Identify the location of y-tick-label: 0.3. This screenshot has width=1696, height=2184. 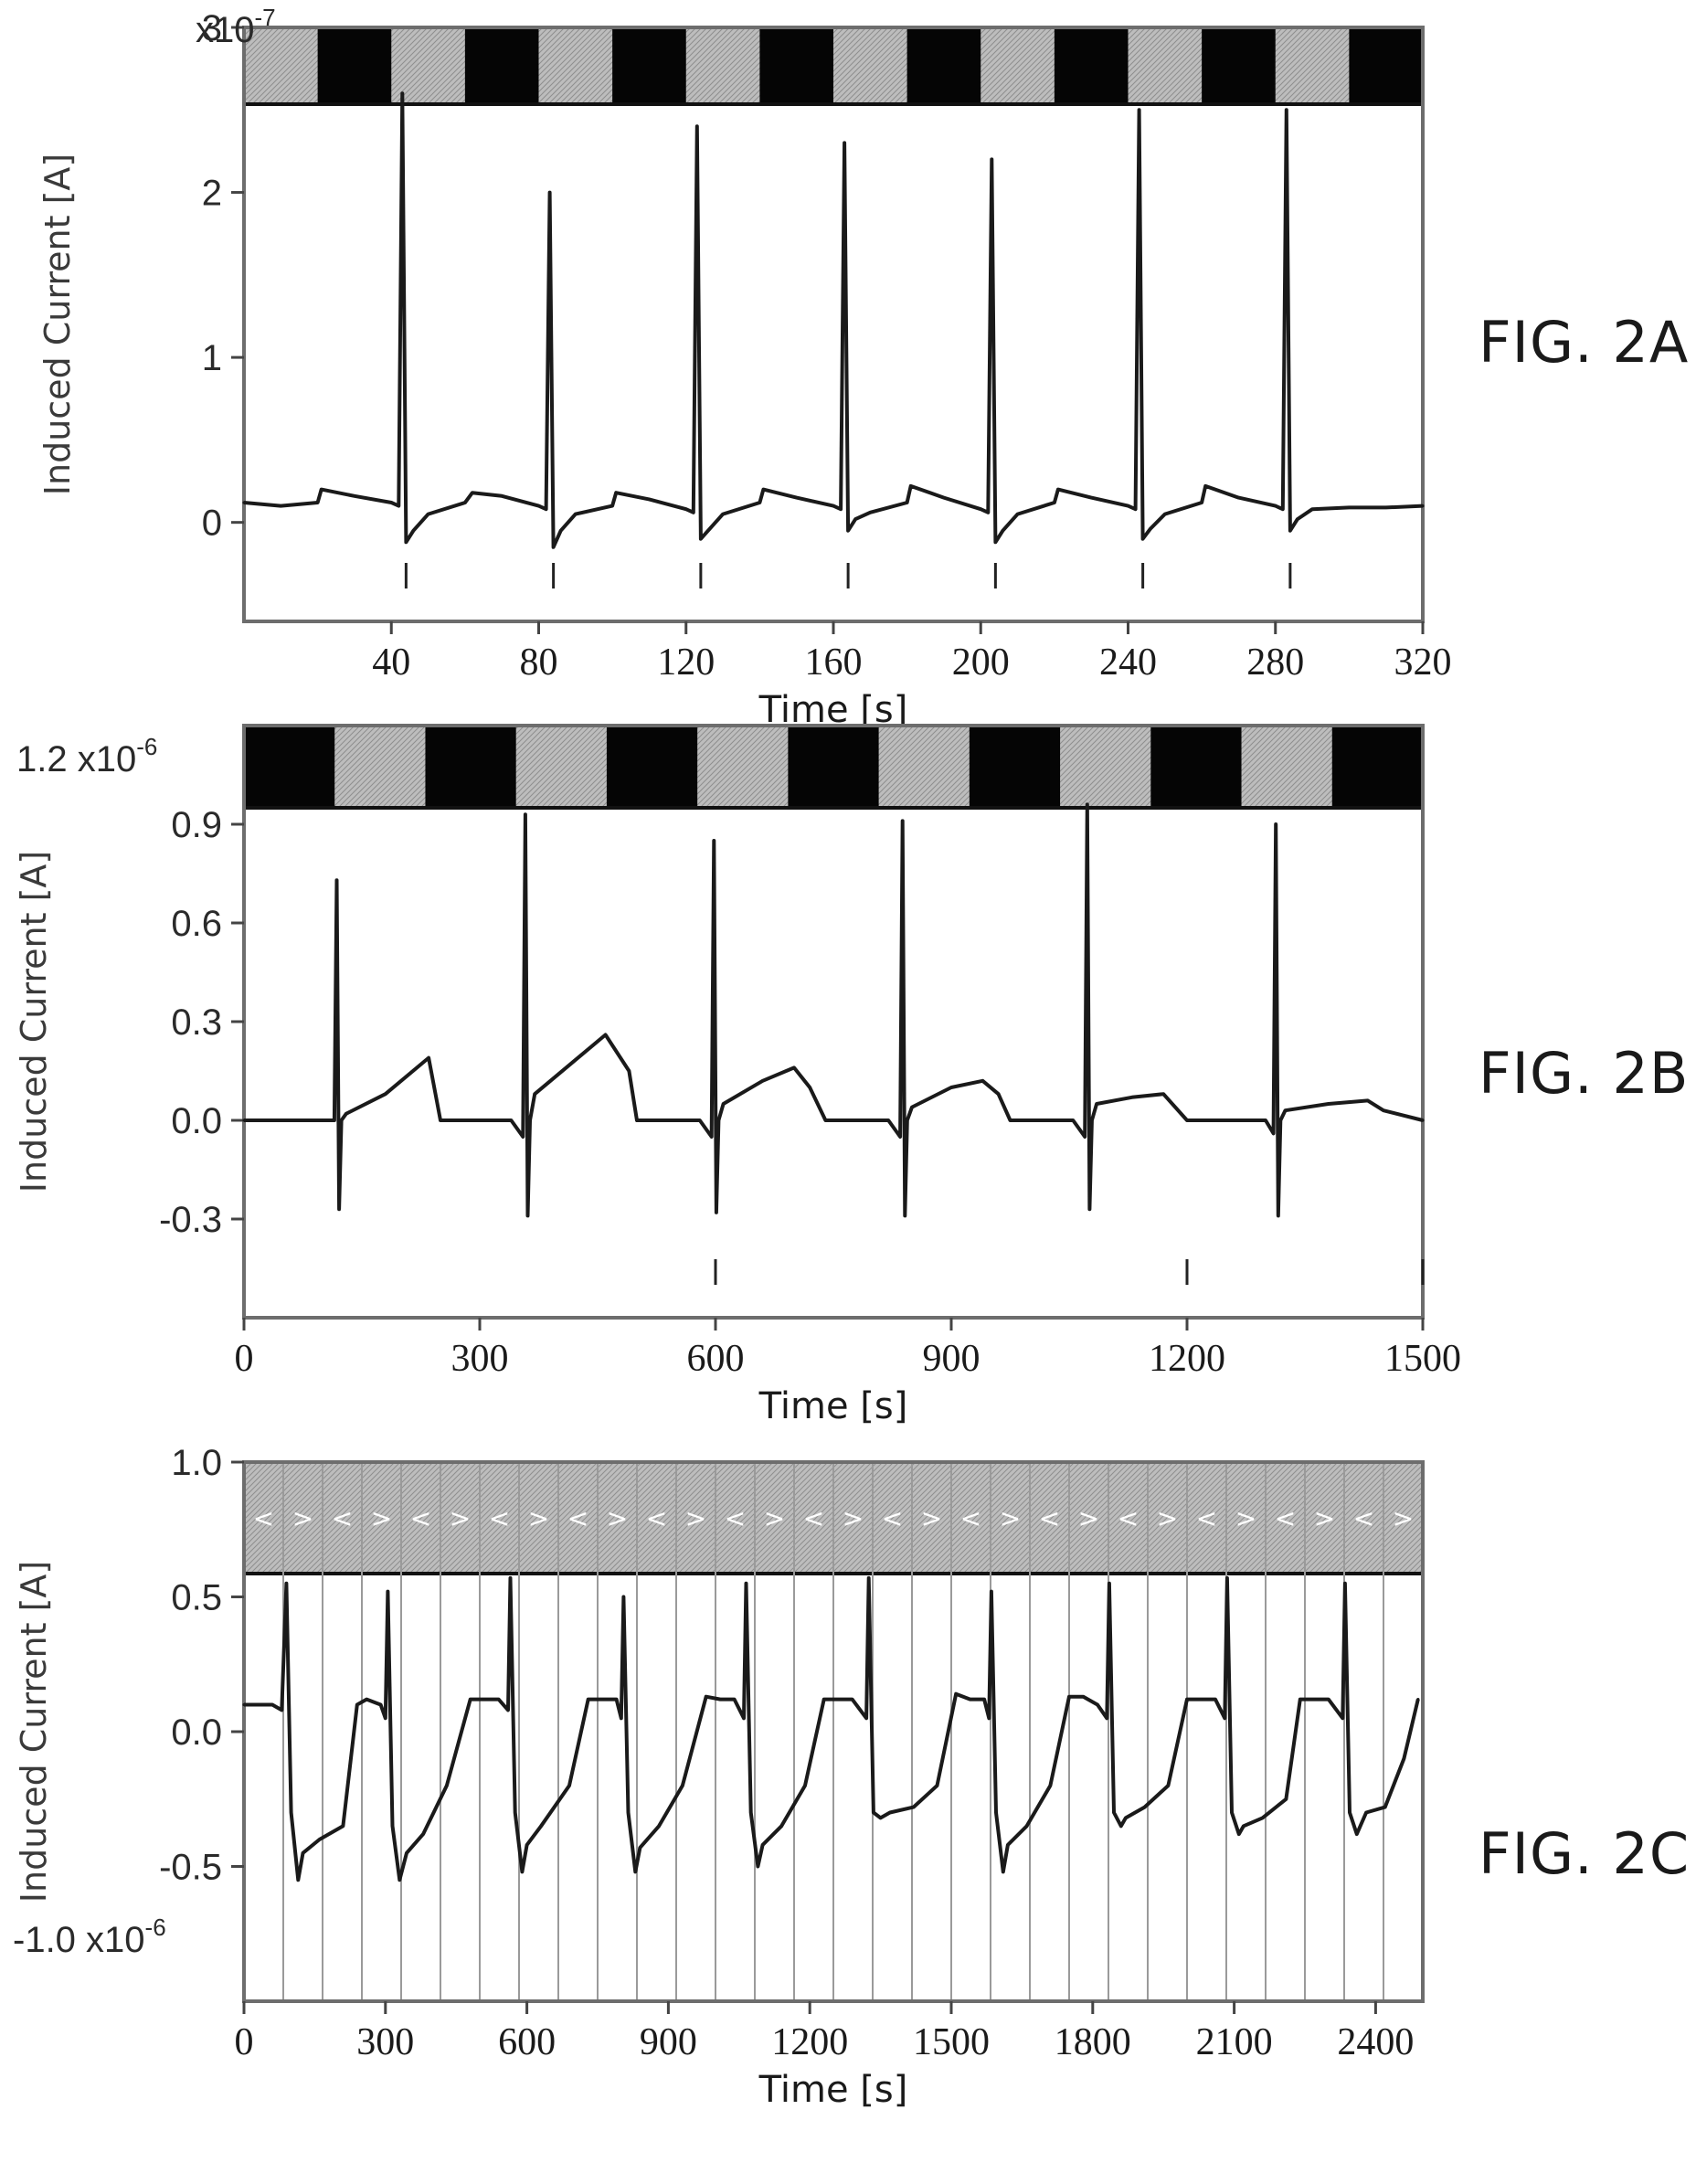
(196, 1023).